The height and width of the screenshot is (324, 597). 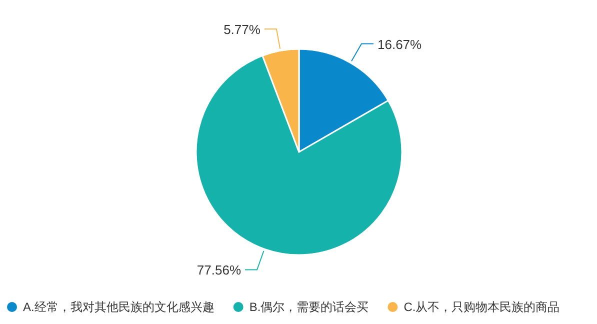 I want to click on legend-label: B.偶尔，需要的话会买, so click(x=309, y=307).